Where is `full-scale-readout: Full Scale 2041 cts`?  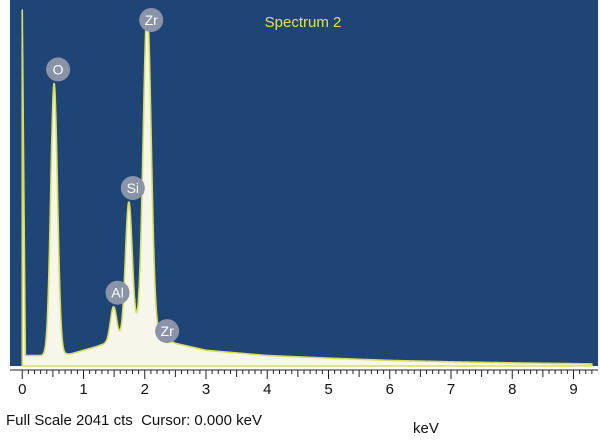 full-scale-readout: Full Scale 2041 cts is located at coordinates (69, 420).